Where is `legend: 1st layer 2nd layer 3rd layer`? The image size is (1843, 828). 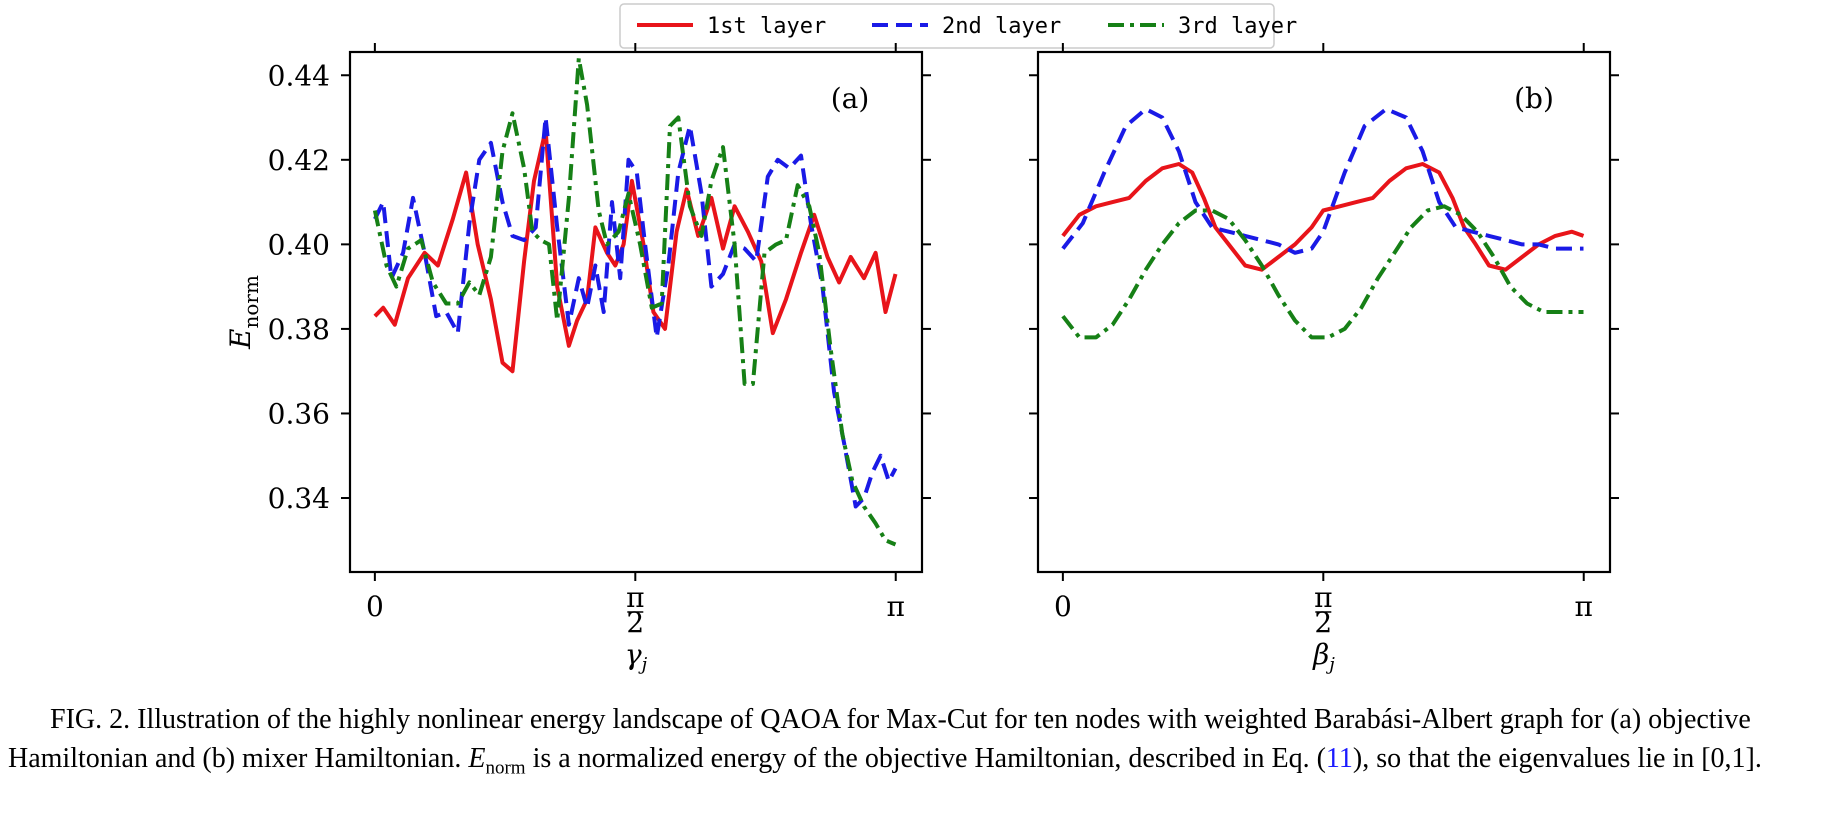 legend: 1st layer 2nd layer 3rd layer is located at coordinates (958, 26).